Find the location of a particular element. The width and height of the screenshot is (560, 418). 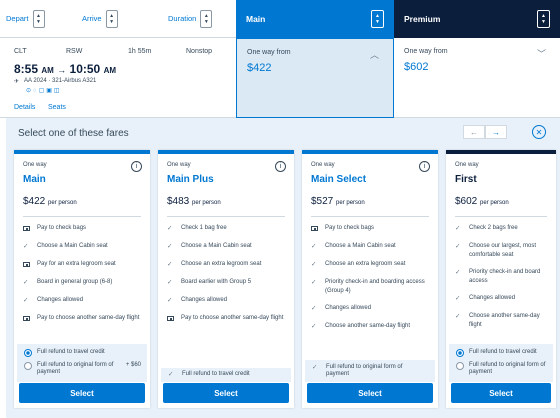

cabin-premium-label: Premium is located at coordinates (422, 19).